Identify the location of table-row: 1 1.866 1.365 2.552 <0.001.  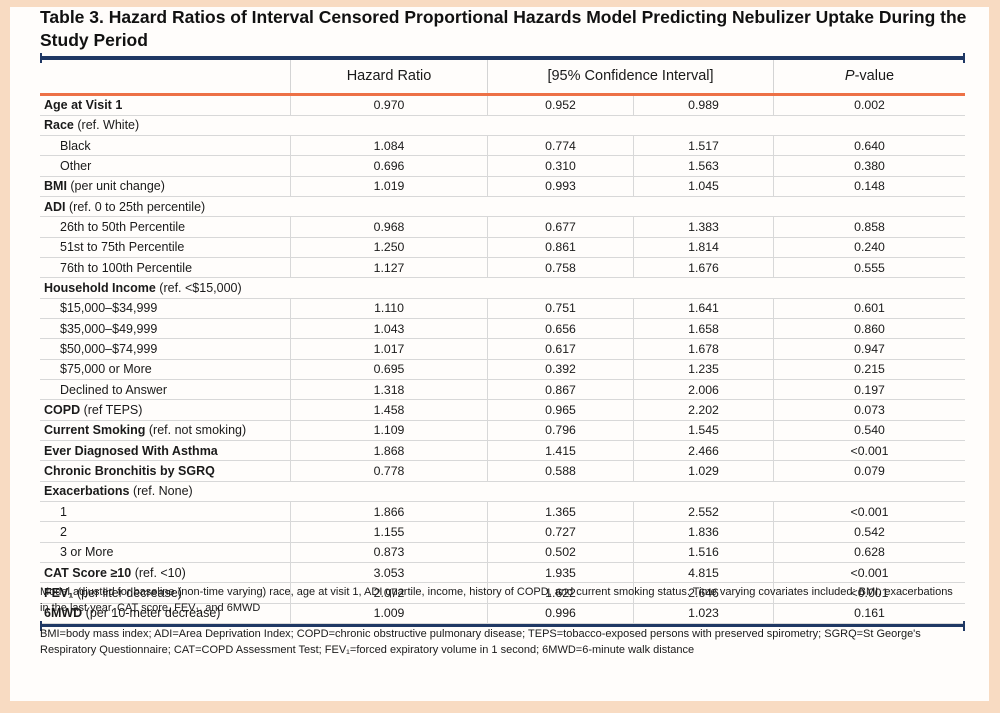
(502, 512).